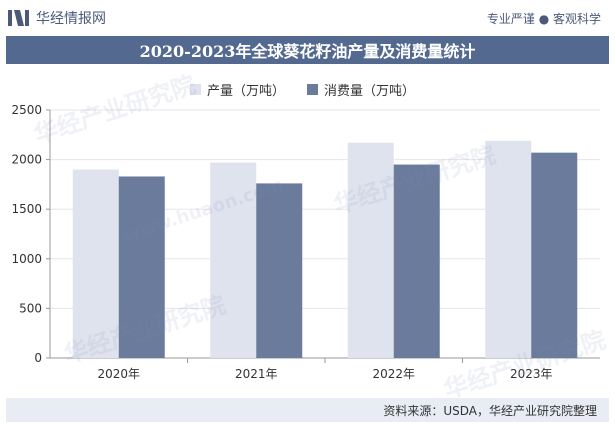 The image size is (615, 428). What do you see at coordinates (30, 308) in the screenshot?
I see `y-tick-label: 500` at bounding box center [30, 308].